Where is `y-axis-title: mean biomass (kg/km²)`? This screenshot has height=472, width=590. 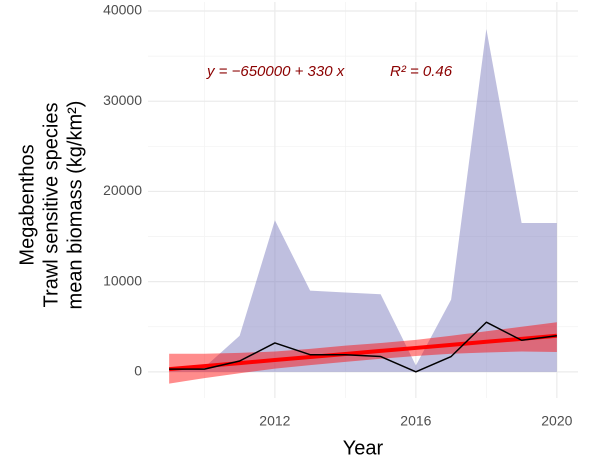
y-axis-title: mean biomass (kg/km²) is located at coordinates (75, 205).